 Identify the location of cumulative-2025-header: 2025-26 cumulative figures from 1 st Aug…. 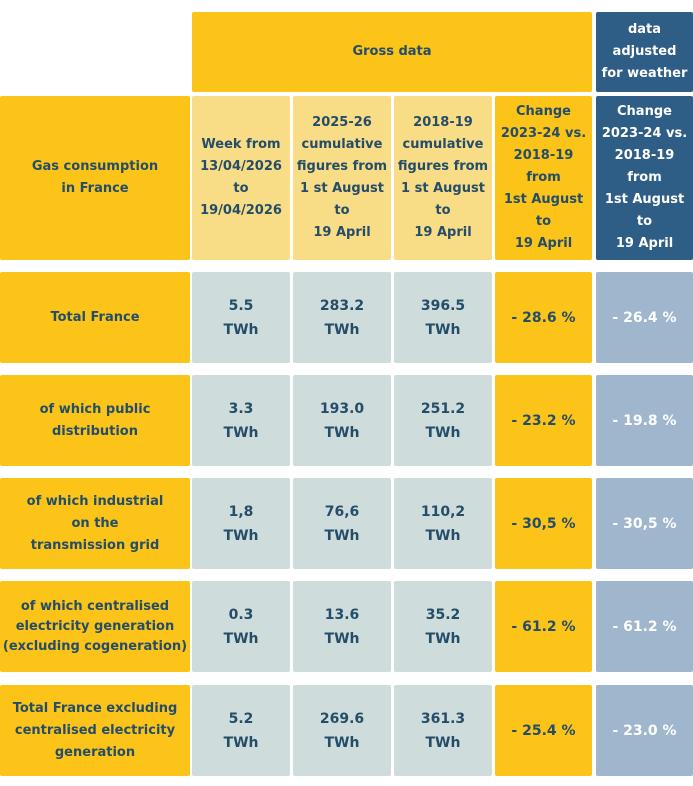
(342, 178).